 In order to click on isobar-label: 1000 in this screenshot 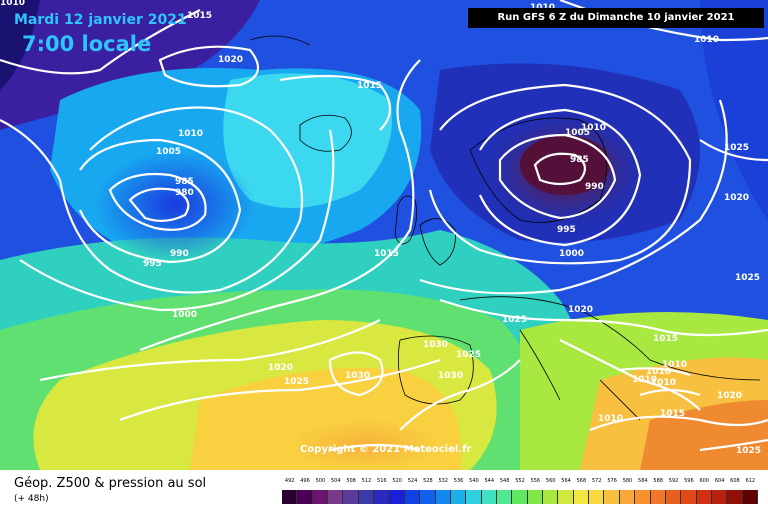, I will do `click(571, 254)`.